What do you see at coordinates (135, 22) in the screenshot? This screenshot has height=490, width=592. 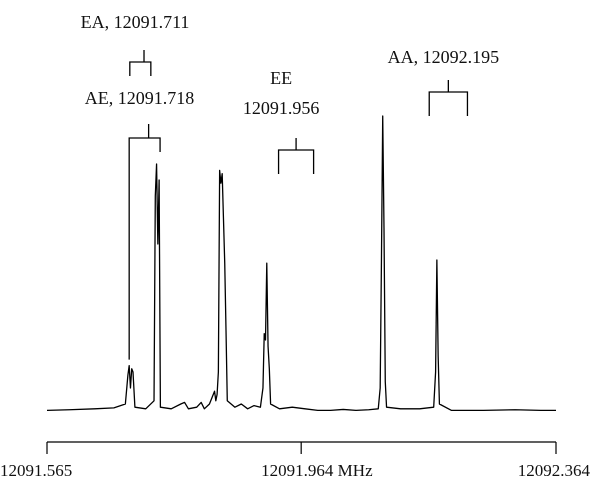 I see `annotation-label: EA, 12091.711` at bounding box center [135, 22].